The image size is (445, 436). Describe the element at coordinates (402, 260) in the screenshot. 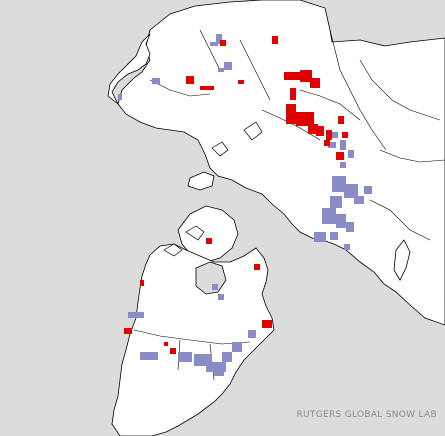

I see `japan` at that location.